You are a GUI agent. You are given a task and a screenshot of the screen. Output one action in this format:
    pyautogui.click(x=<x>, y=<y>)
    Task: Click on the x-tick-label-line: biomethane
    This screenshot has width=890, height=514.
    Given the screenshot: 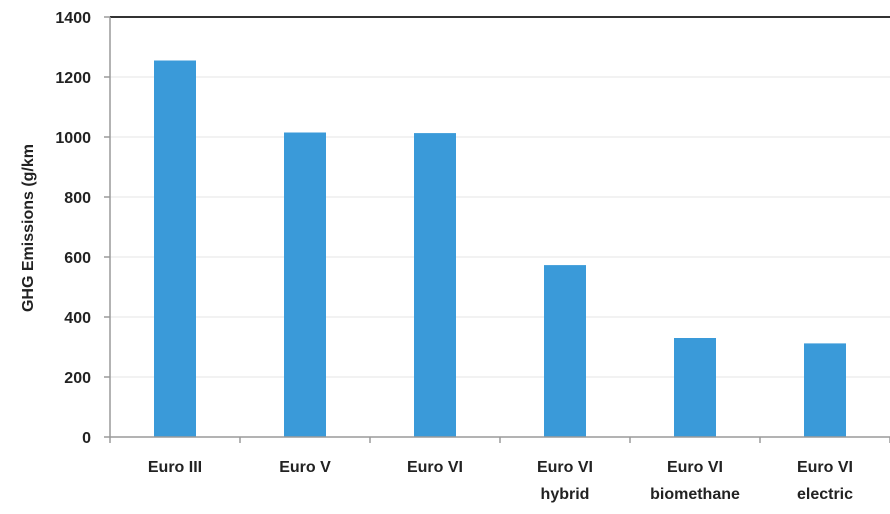 What is the action you would take?
    pyautogui.click(x=695, y=494)
    